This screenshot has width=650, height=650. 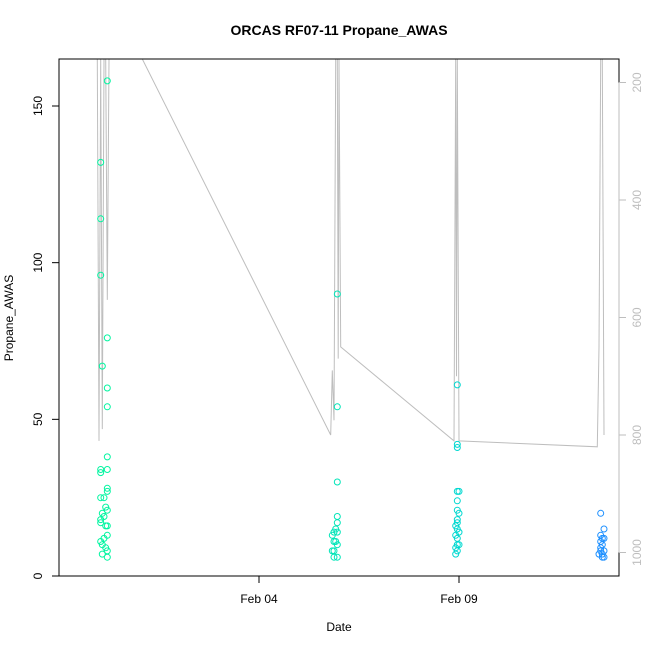 What do you see at coordinates (334, 425) in the screenshot?
I see `series-RF08` at bounding box center [334, 425].